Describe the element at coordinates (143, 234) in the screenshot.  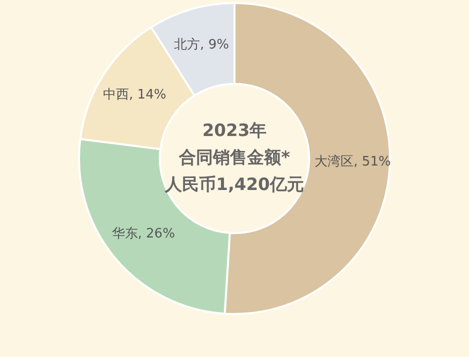
I see `slice-label: 华东, 26%` at that location.